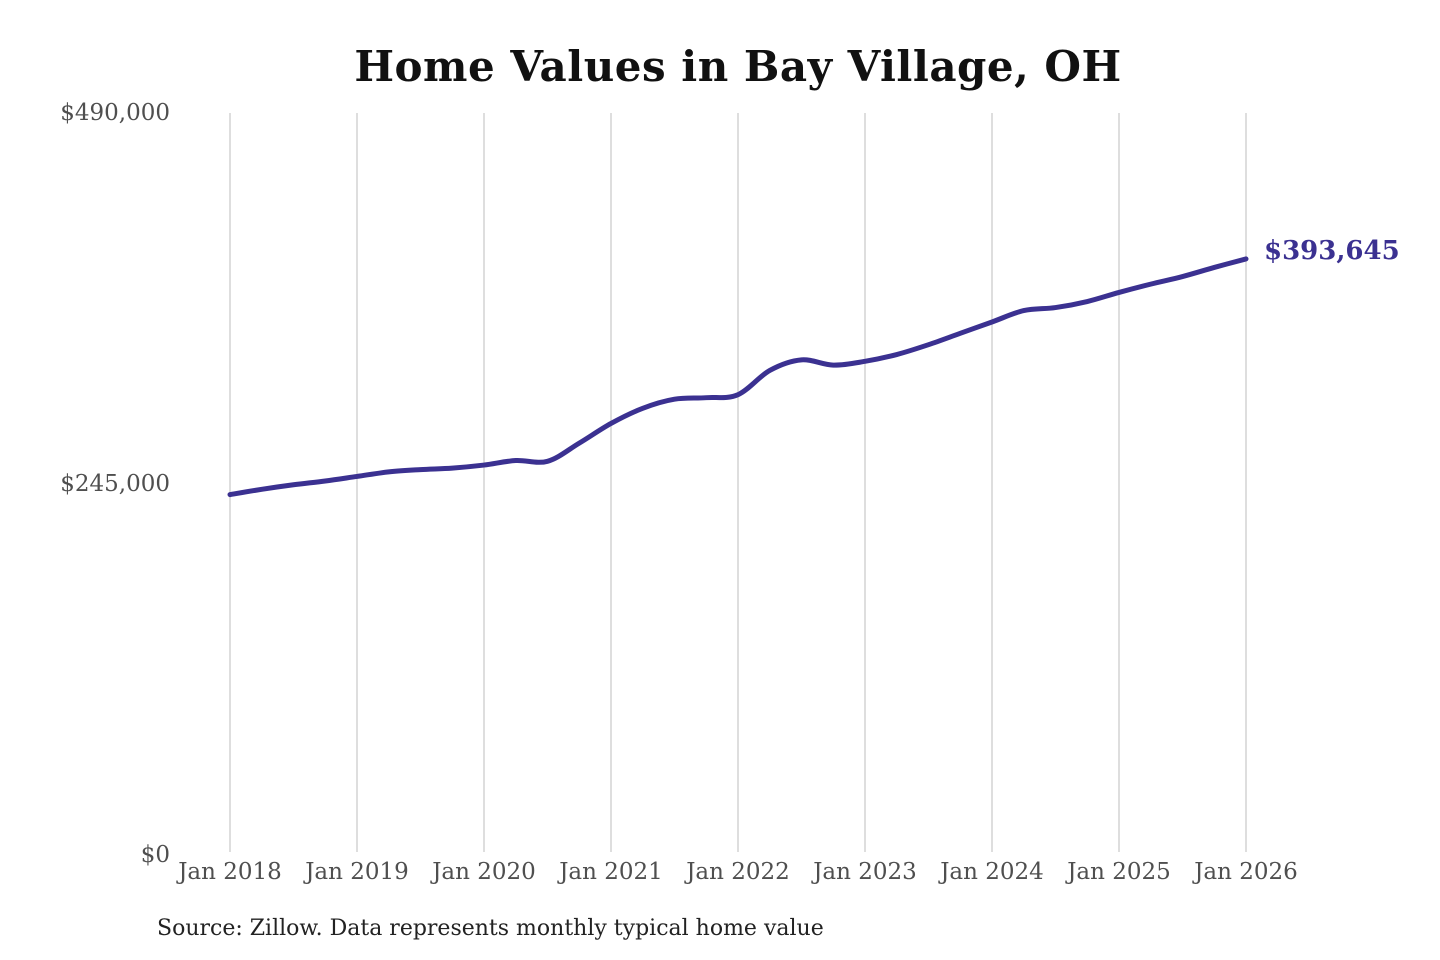  I want to click on y-tick-label: $0, so click(155, 855).